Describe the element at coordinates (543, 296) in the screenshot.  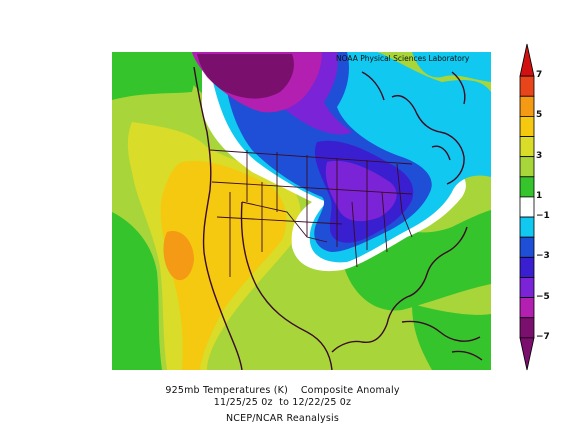
I see `colorbar-tick-label: −5` at that location.